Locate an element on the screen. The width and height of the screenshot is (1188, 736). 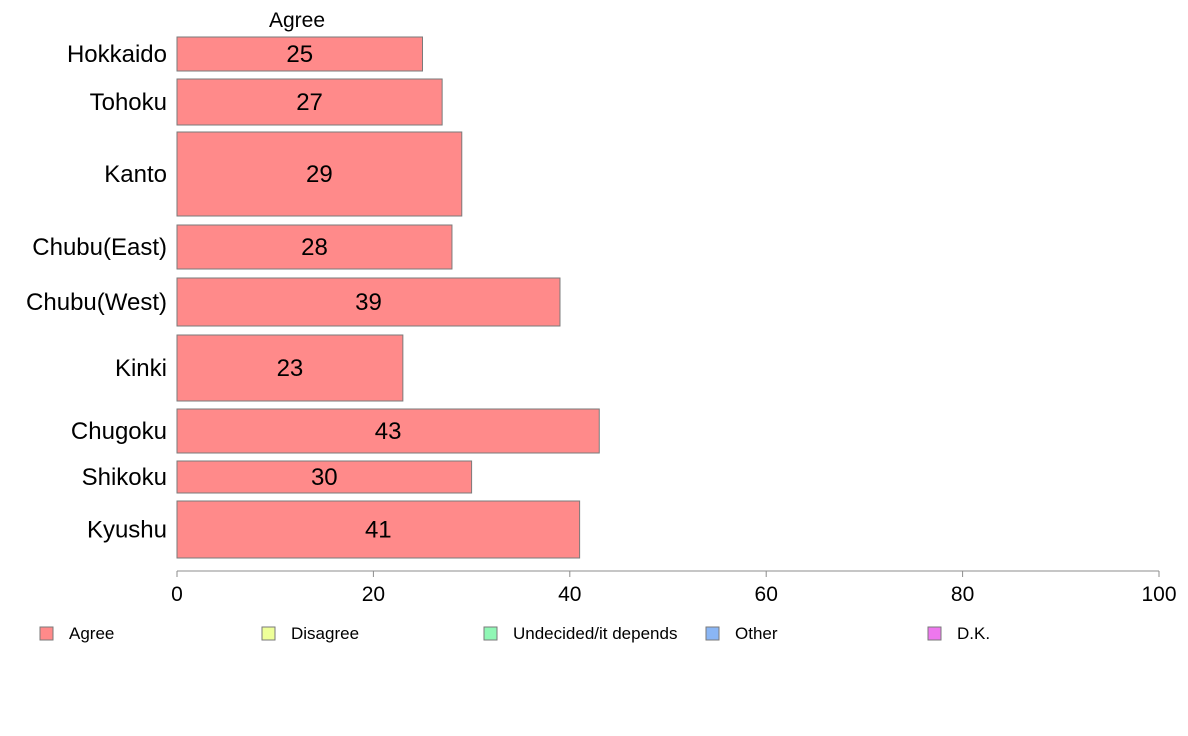
bar-chubu-east--series-0 is located at coordinates (314, 247).